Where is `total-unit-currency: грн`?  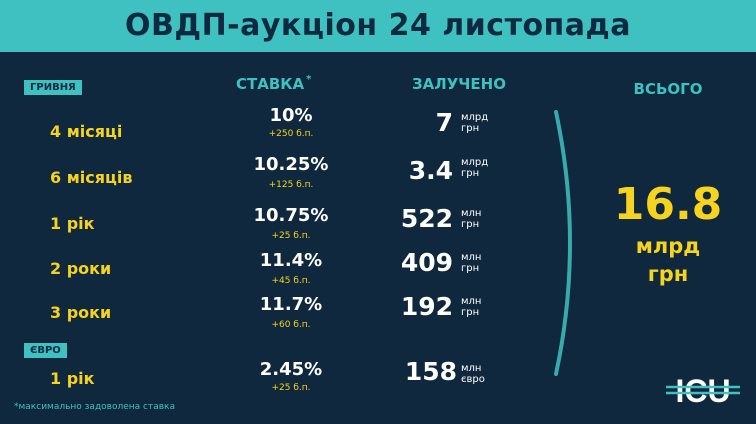 total-unit-currency: грн is located at coordinates (668, 274).